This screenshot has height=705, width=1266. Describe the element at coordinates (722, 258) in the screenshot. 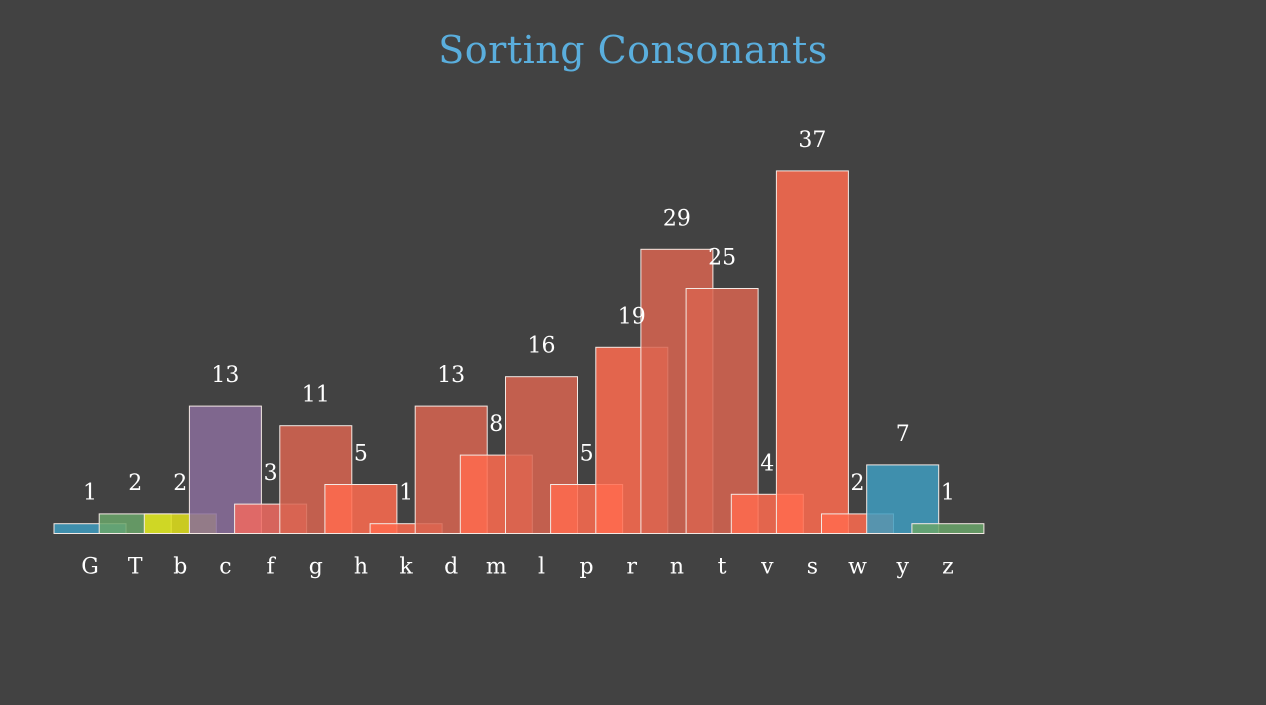

I see `value-label-t: 25` at that location.